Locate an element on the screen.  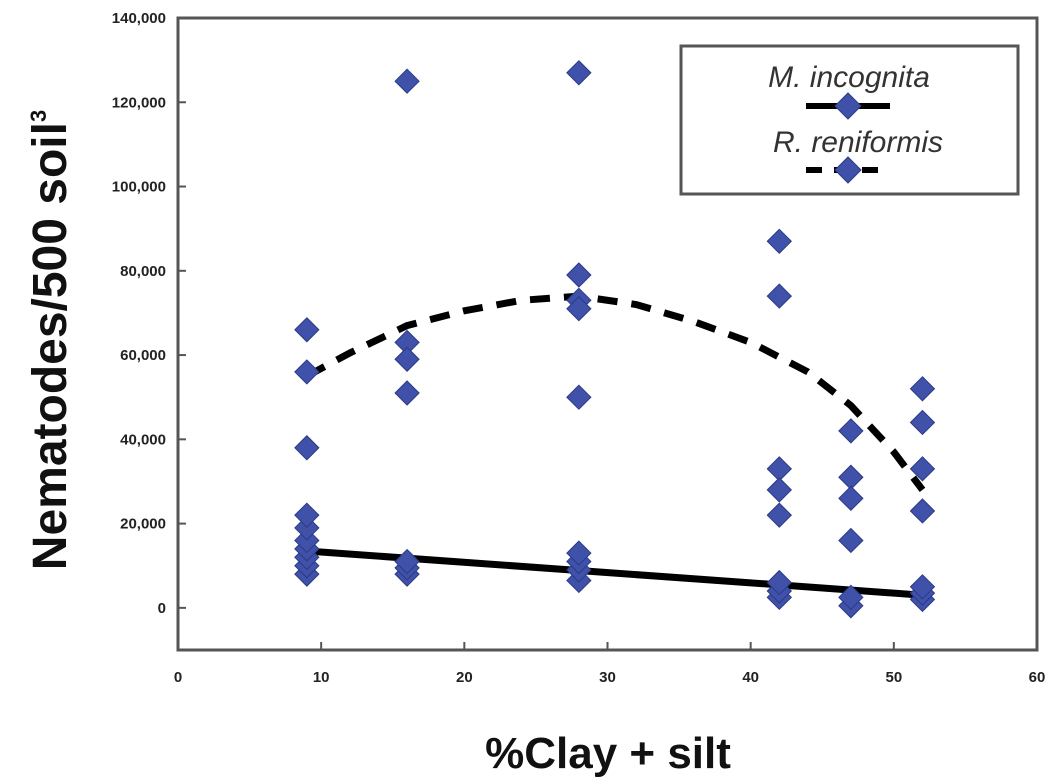
y-axis-title: Nematodes/500 soil3 is located at coordinates (50, 340).